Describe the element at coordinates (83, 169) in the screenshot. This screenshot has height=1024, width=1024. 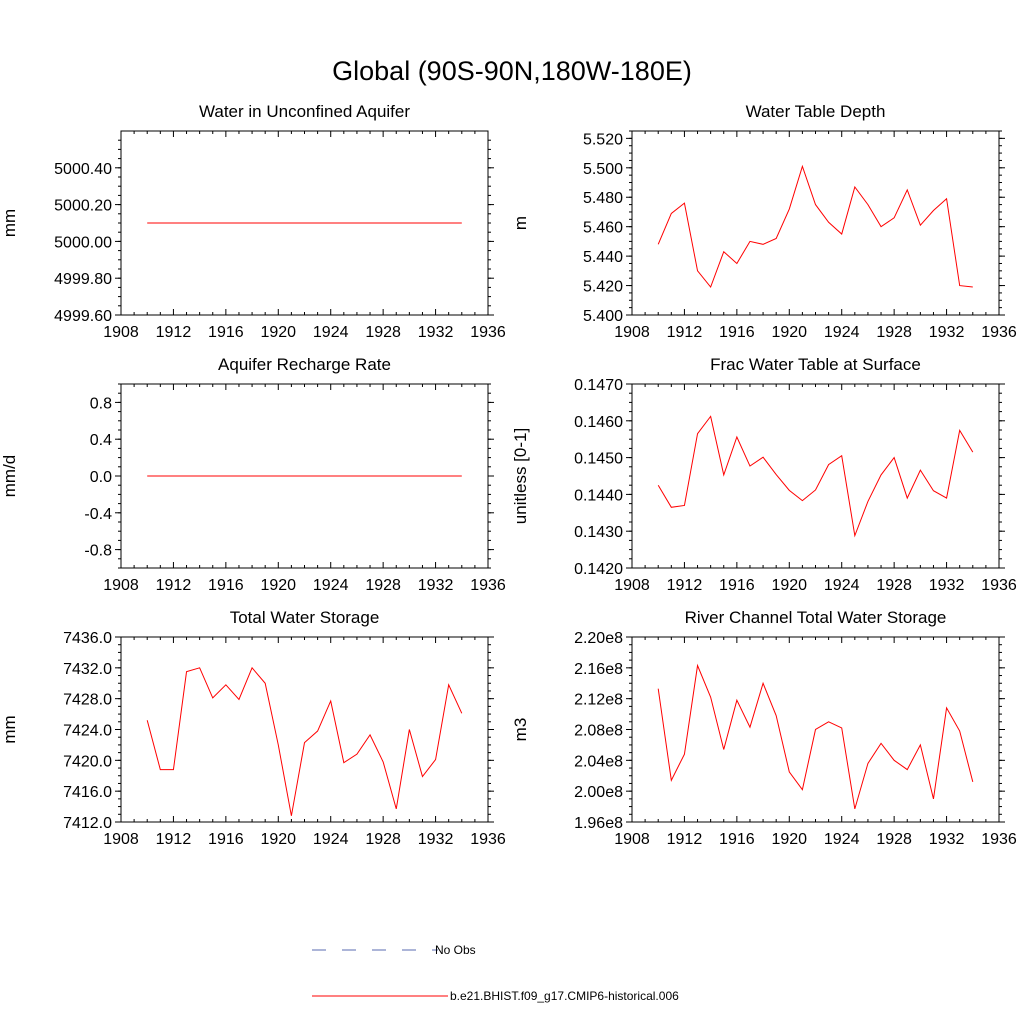
I see `y-tick-label: 5000.40` at that location.